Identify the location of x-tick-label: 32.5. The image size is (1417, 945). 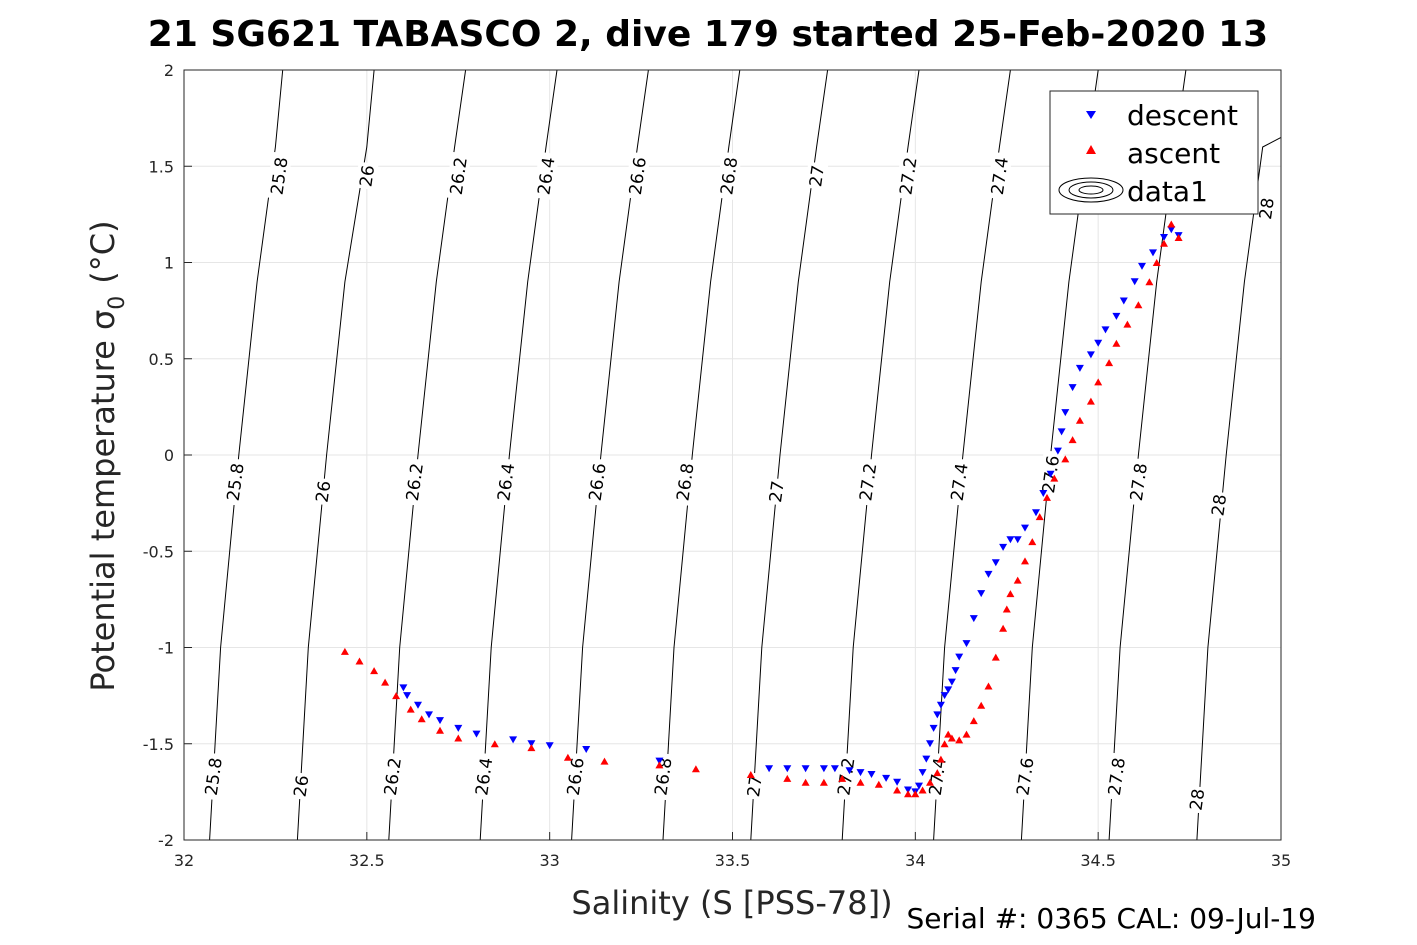
(367, 860).